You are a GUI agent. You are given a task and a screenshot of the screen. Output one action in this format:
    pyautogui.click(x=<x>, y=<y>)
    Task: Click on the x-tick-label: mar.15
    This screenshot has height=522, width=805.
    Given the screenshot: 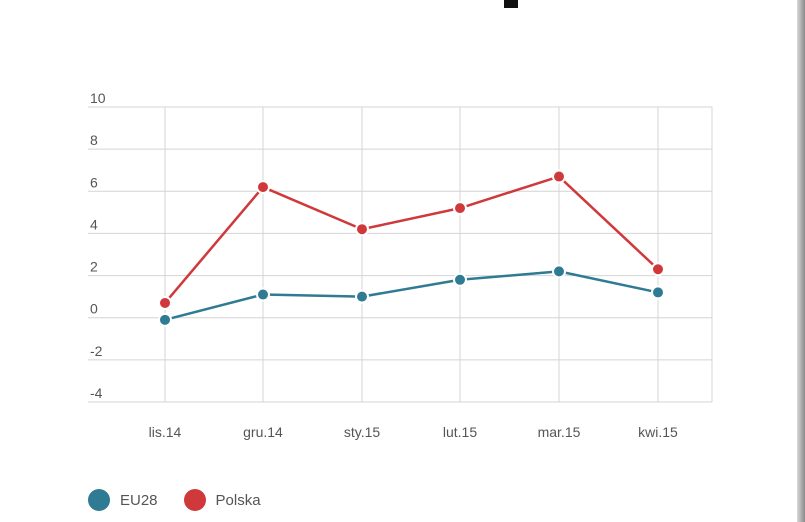 What is the action you would take?
    pyautogui.click(x=559, y=432)
    